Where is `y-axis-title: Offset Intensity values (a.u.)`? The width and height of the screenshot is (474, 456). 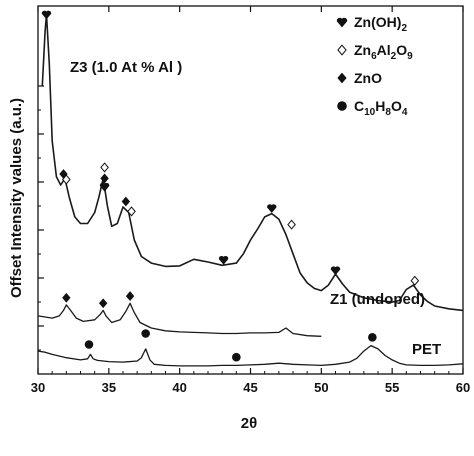 y-axis-title: Offset Intensity values (a.u.) is located at coordinates (16, 198).